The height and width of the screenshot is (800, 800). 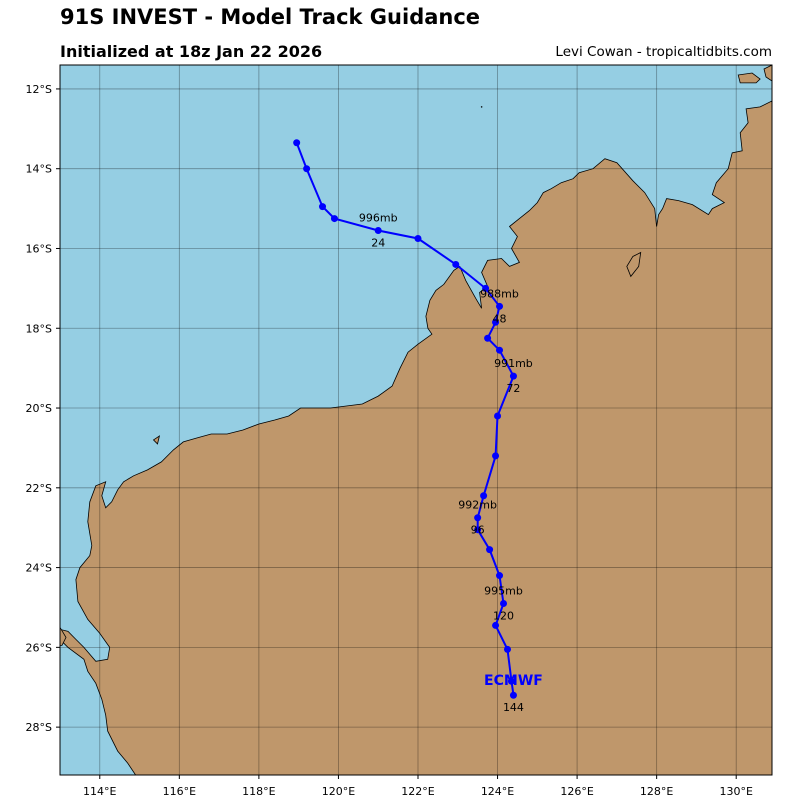 What do you see at coordinates (39, 727) in the screenshot?
I see `lat-tick-label: 28°S` at bounding box center [39, 727].